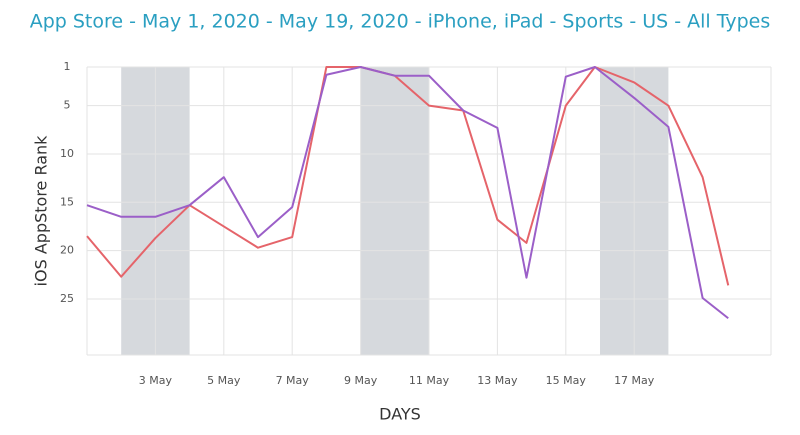 This screenshot has height=435, width=800. Describe the element at coordinates (497, 380) in the screenshot. I see `x-tick-label: 13 May` at that location.